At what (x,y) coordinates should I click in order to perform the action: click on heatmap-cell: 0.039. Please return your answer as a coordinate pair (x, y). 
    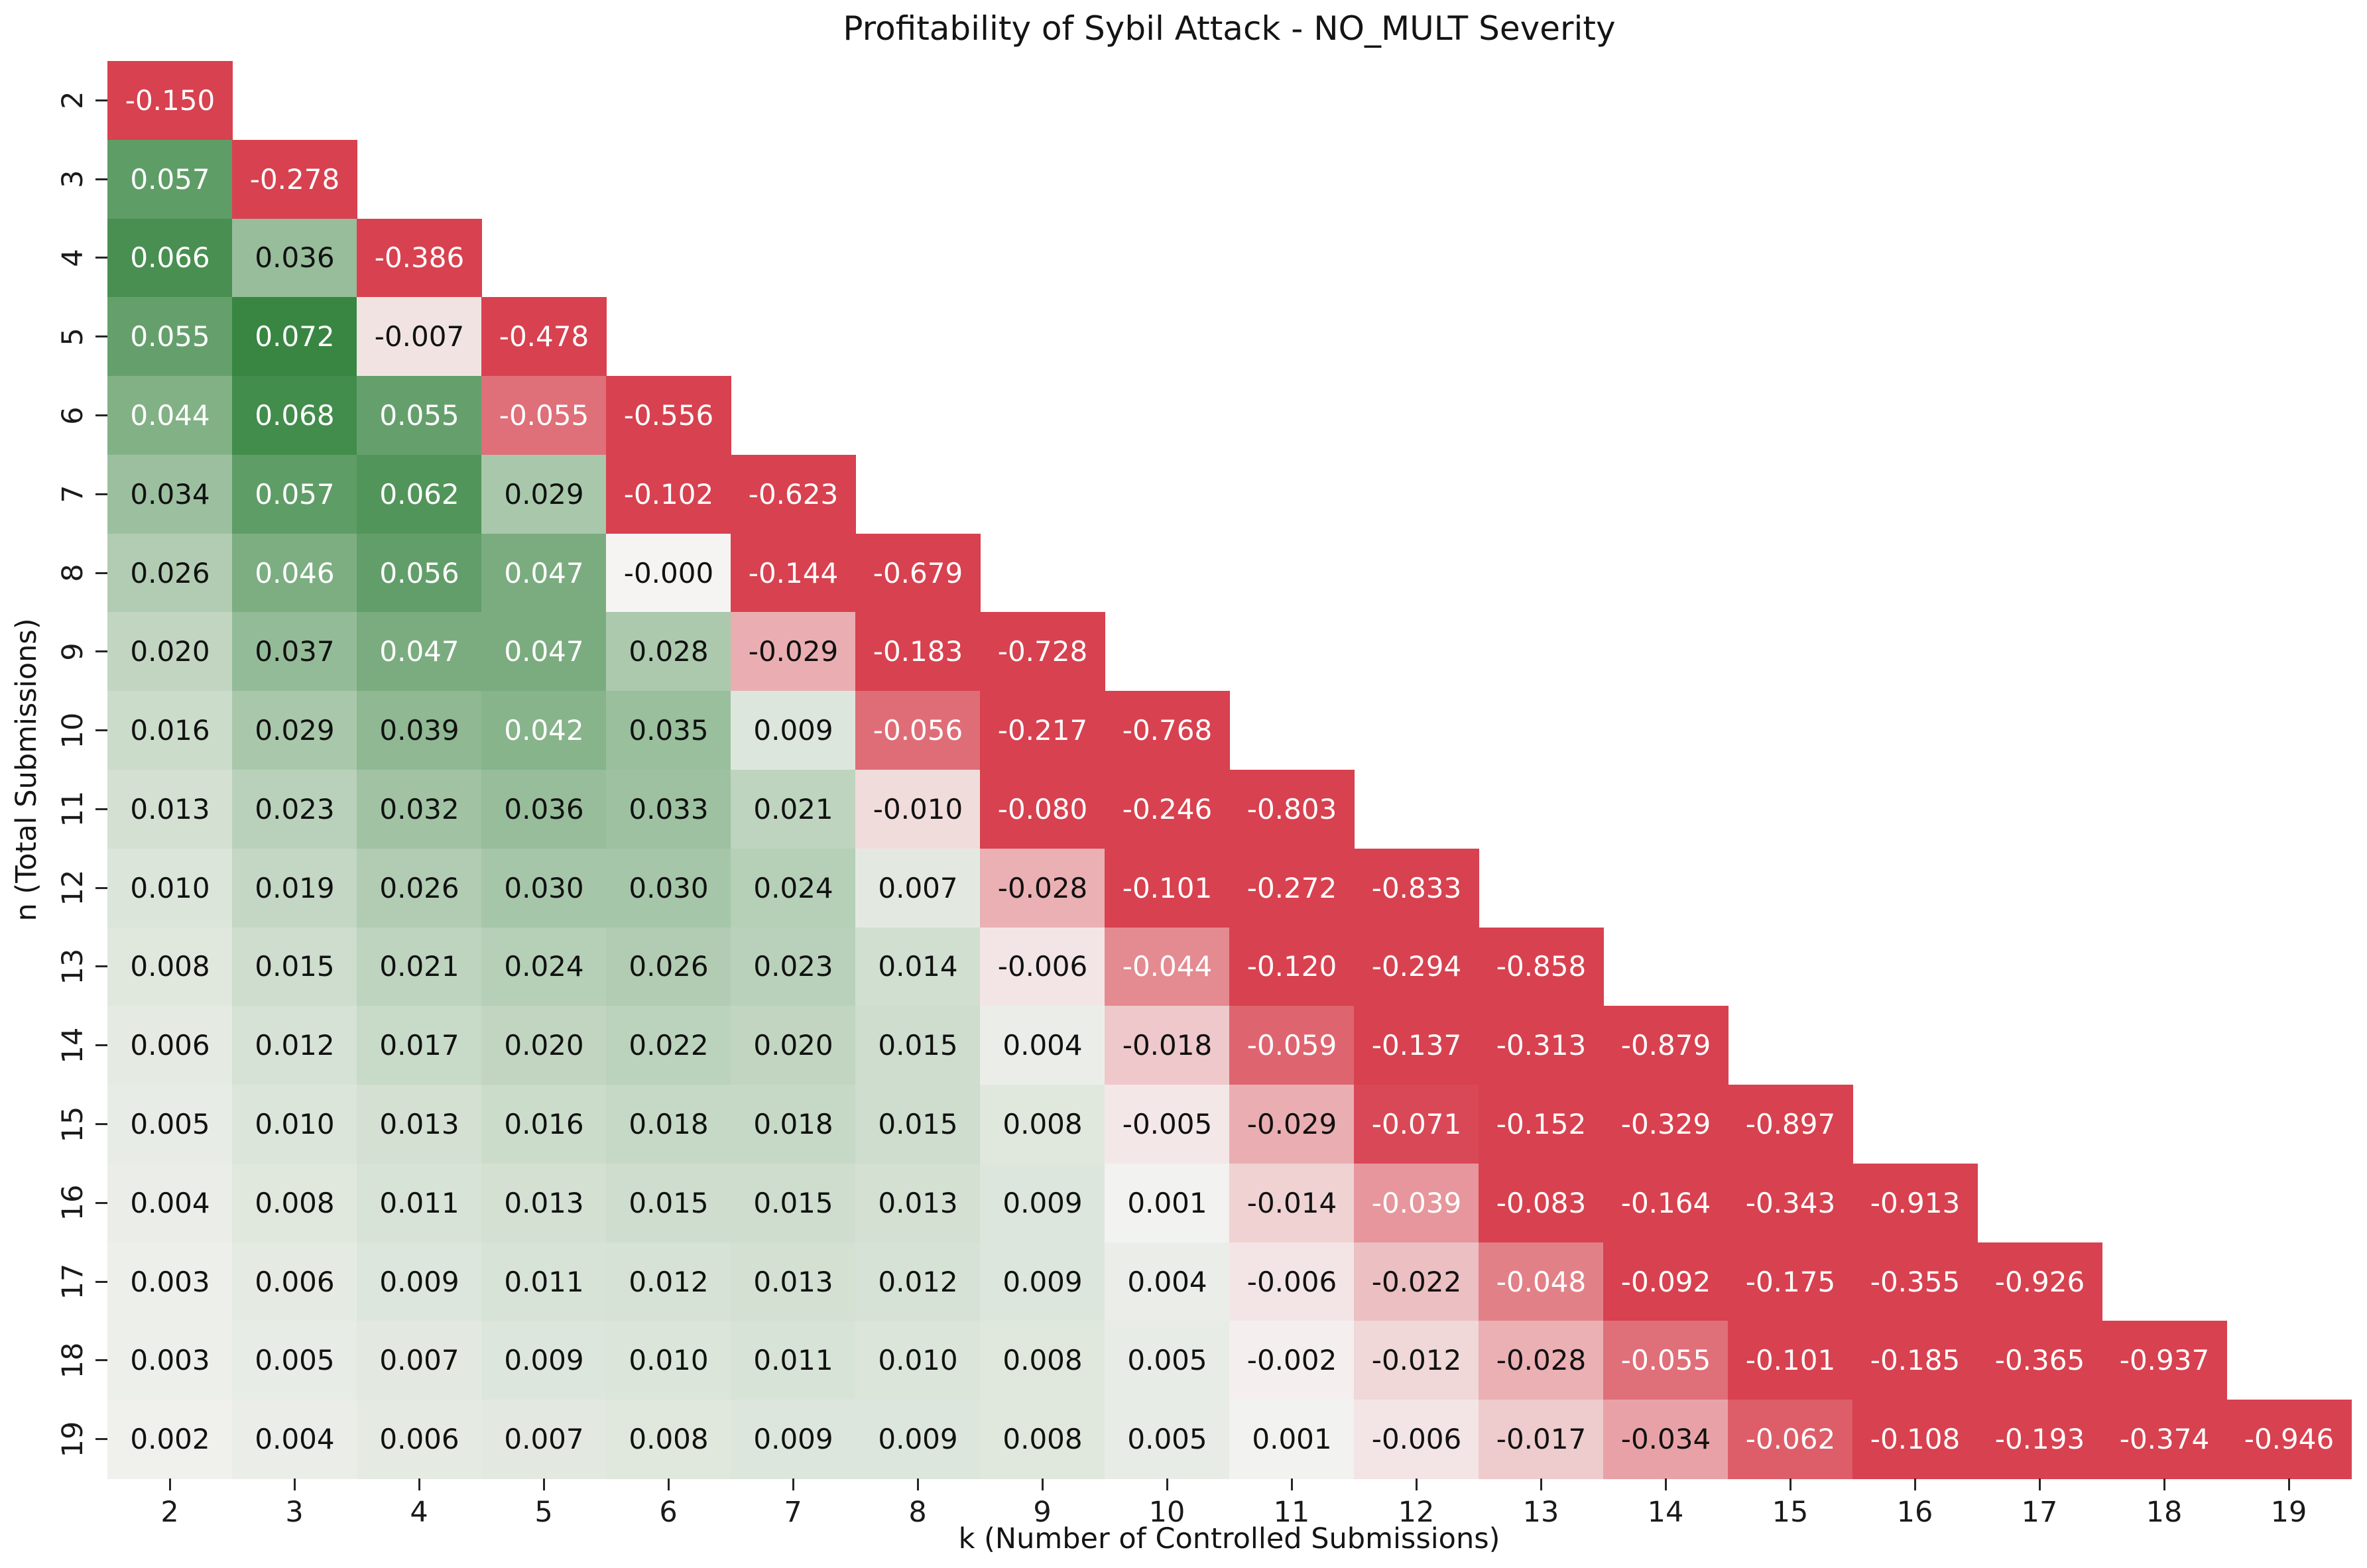
    Looking at the image, I should click on (420, 730).